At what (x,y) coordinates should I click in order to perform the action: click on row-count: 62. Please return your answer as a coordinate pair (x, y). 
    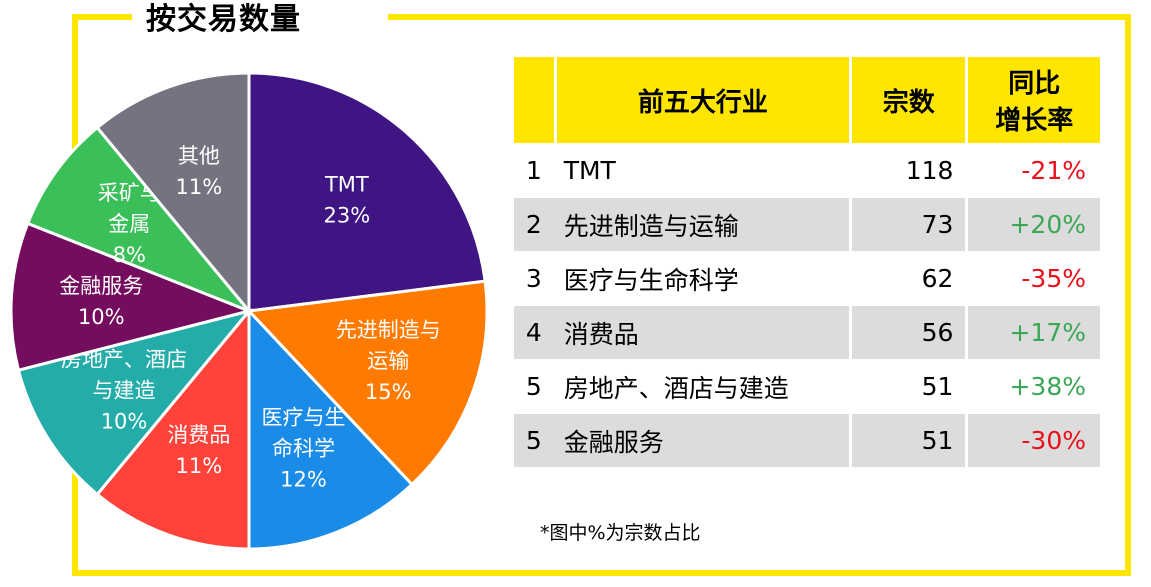
    Looking at the image, I should click on (907, 278).